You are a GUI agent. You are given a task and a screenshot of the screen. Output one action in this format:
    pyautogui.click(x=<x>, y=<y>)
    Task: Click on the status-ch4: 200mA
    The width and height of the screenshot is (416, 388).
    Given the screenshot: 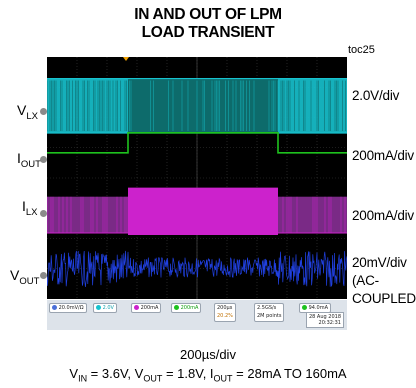 What is the action you would take?
    pyautogui.click(x=186, y=308)
    